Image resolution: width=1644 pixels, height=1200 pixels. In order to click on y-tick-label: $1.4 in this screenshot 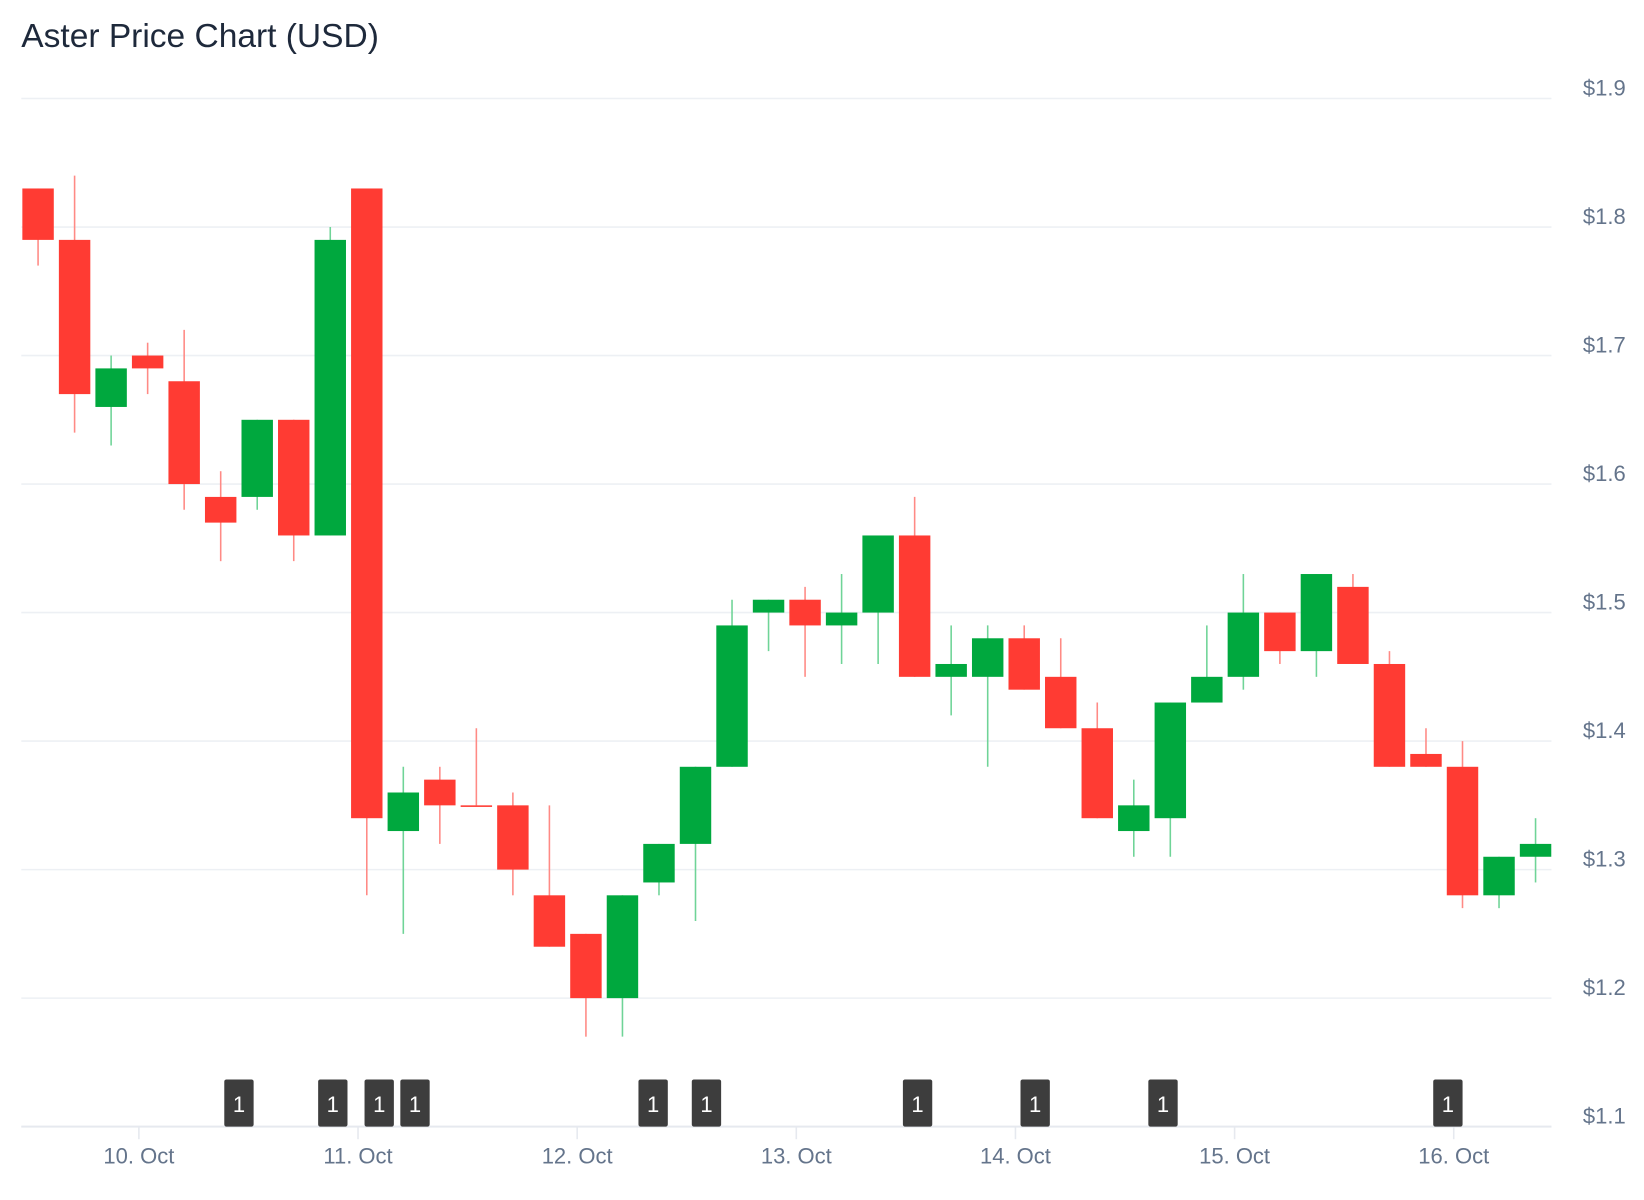, I will do `click(1604, 730)`.